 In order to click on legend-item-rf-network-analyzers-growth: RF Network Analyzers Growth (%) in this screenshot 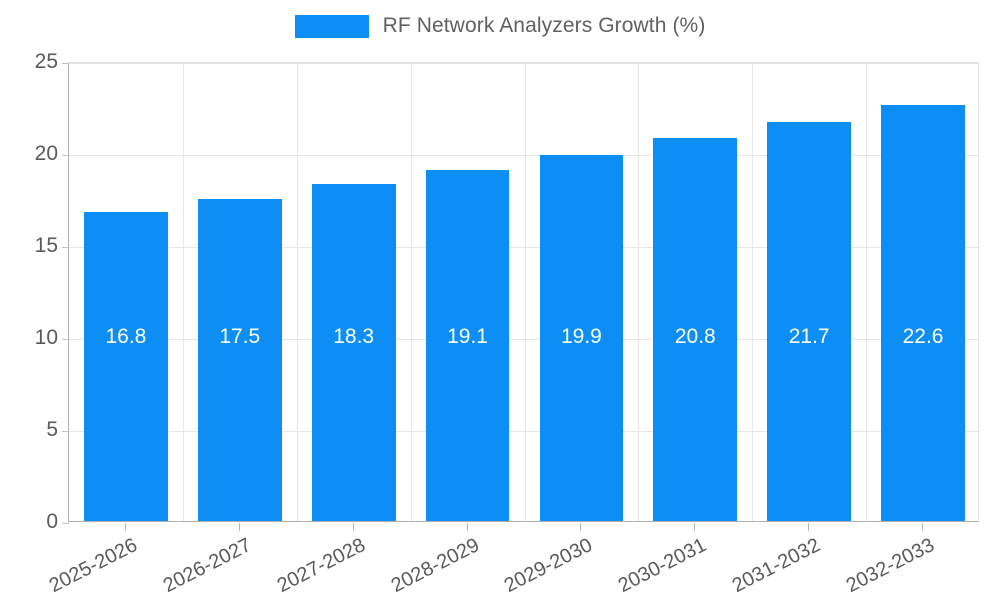, I will do `click(500, 26)`.